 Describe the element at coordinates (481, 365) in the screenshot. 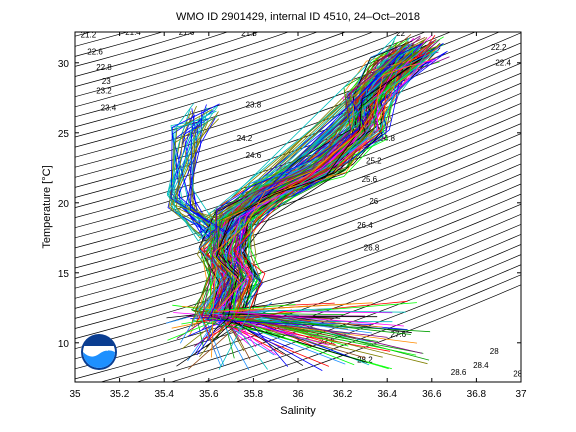

I see `density-contour-label: 28.4` at that location.